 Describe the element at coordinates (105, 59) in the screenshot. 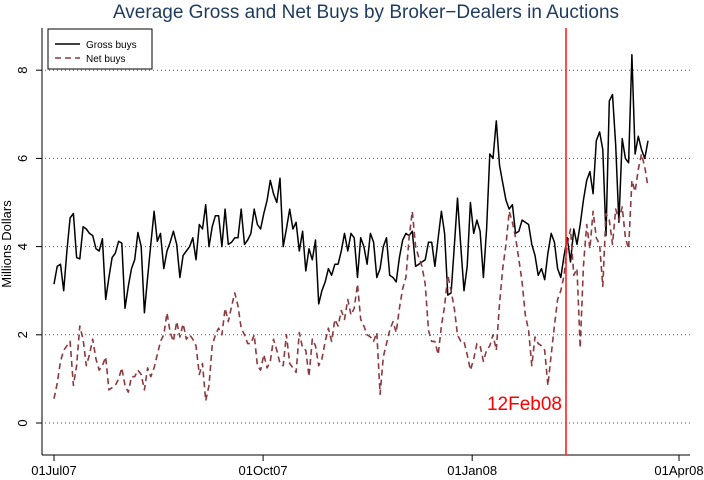

I see `legend-label-net: Net buys` at that location.